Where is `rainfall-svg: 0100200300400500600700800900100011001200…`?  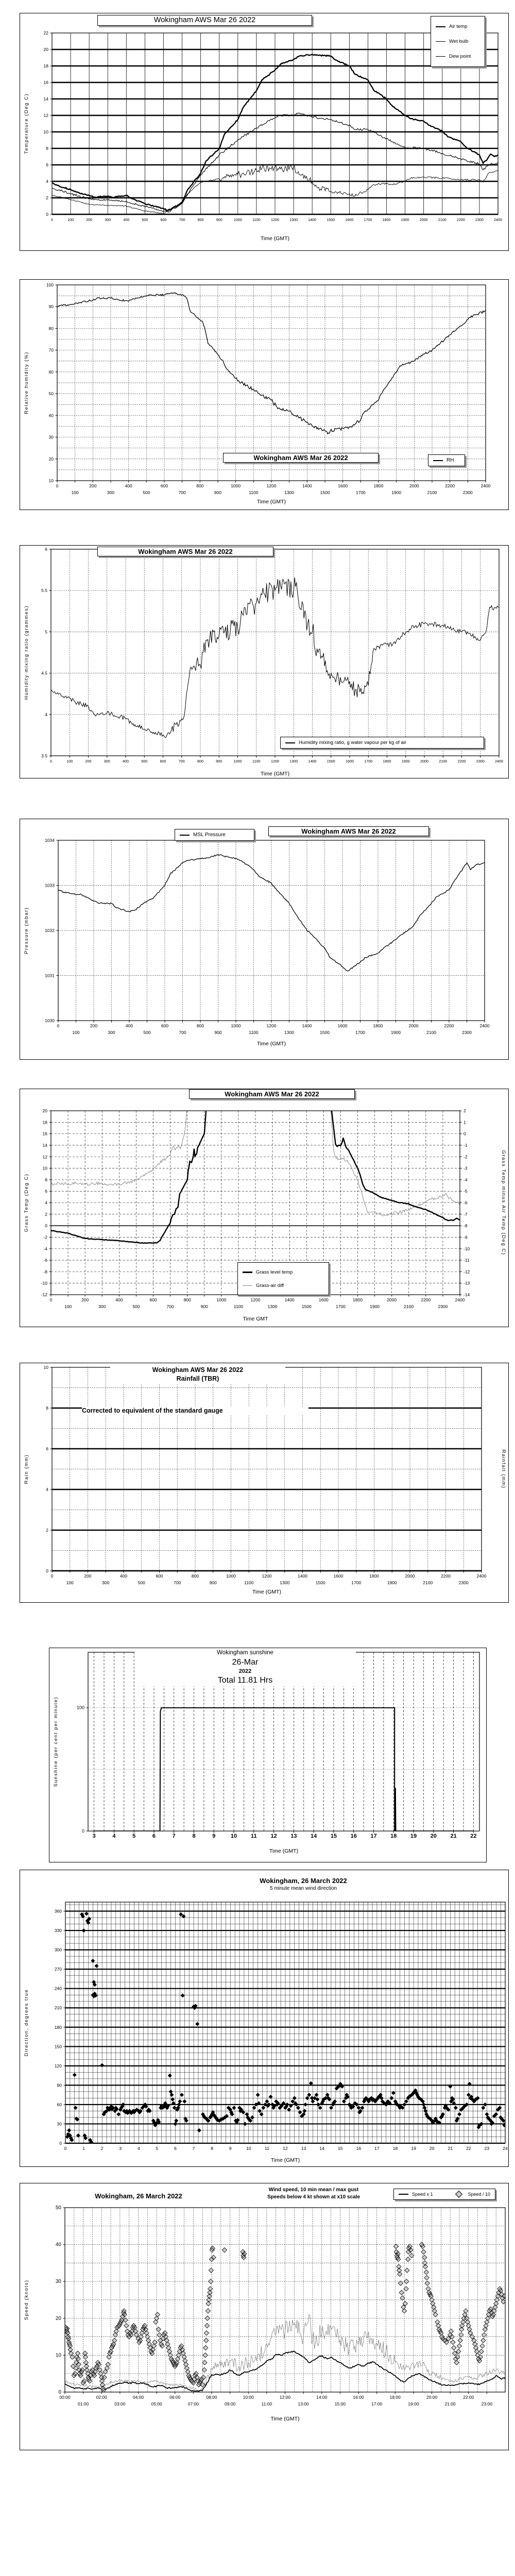 rainfall-svg: 0100200300400500600700800900100011001200… is located at coordinates (265, 1480).